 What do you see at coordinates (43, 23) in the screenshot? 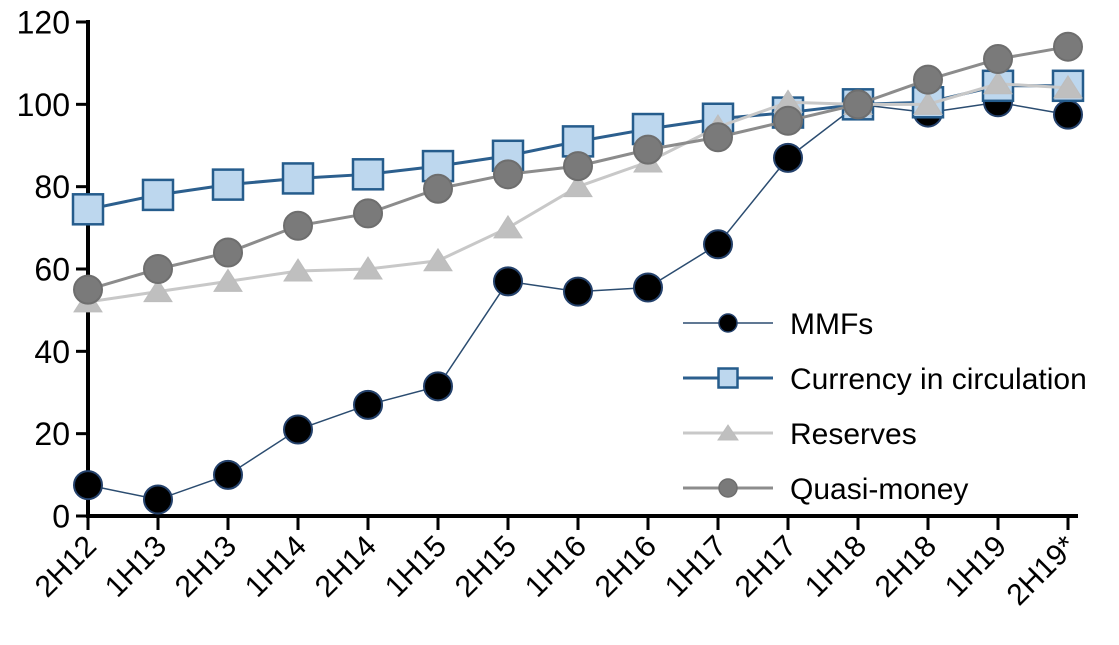
I see `y-axis-tick-label: 120` at bounding box center [43, 23].